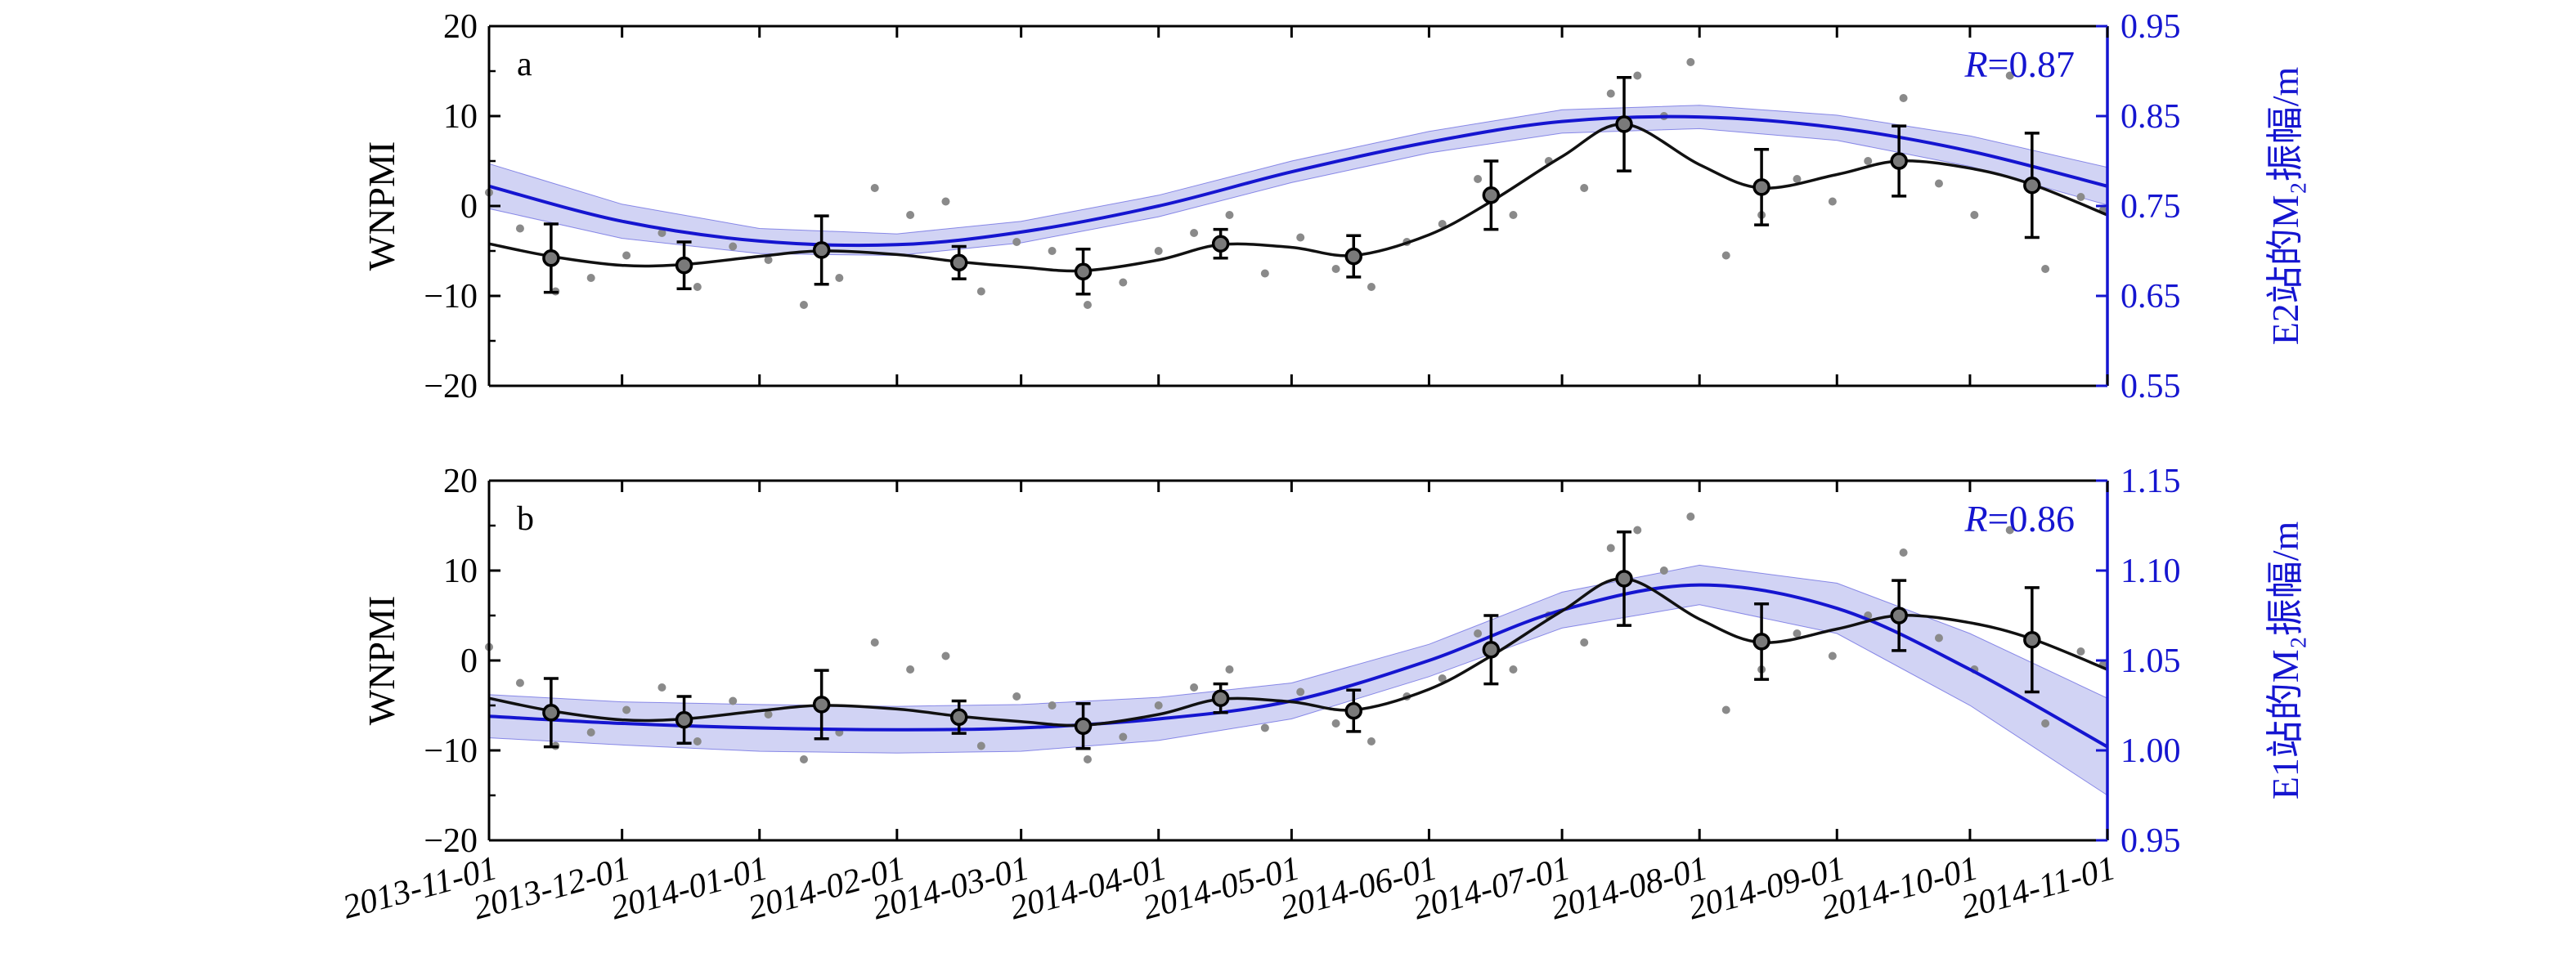  I want to click on panel-a-right-y-axis-title: E2站的M₂振幅/m, so click(2285, 205).